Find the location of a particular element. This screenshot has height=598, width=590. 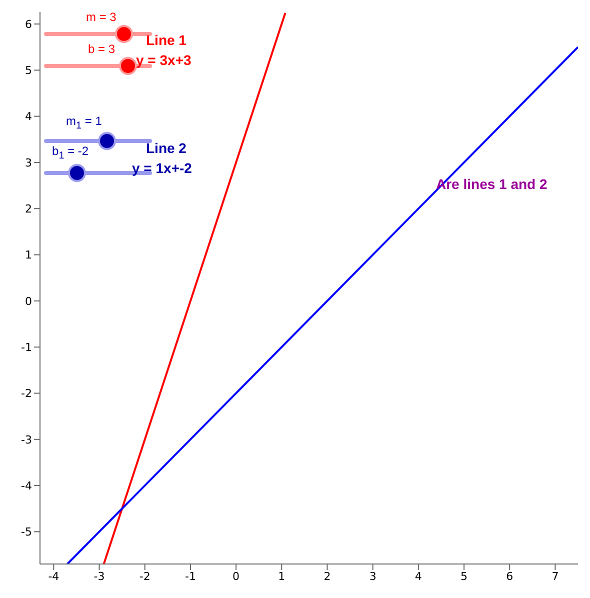

y-tick-label: 1 is located at coordinates (28, 255).